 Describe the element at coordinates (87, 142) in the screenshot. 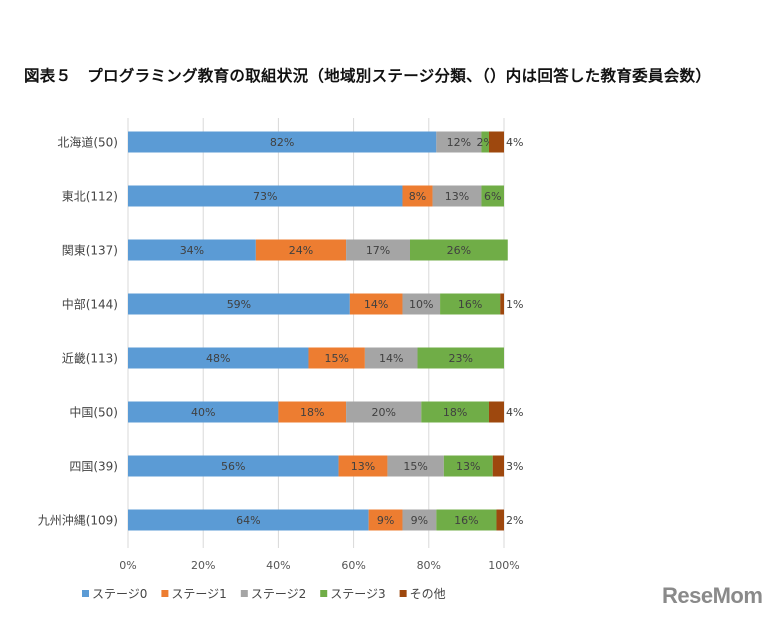

I see `category-label: 北海道(50)` at that location.